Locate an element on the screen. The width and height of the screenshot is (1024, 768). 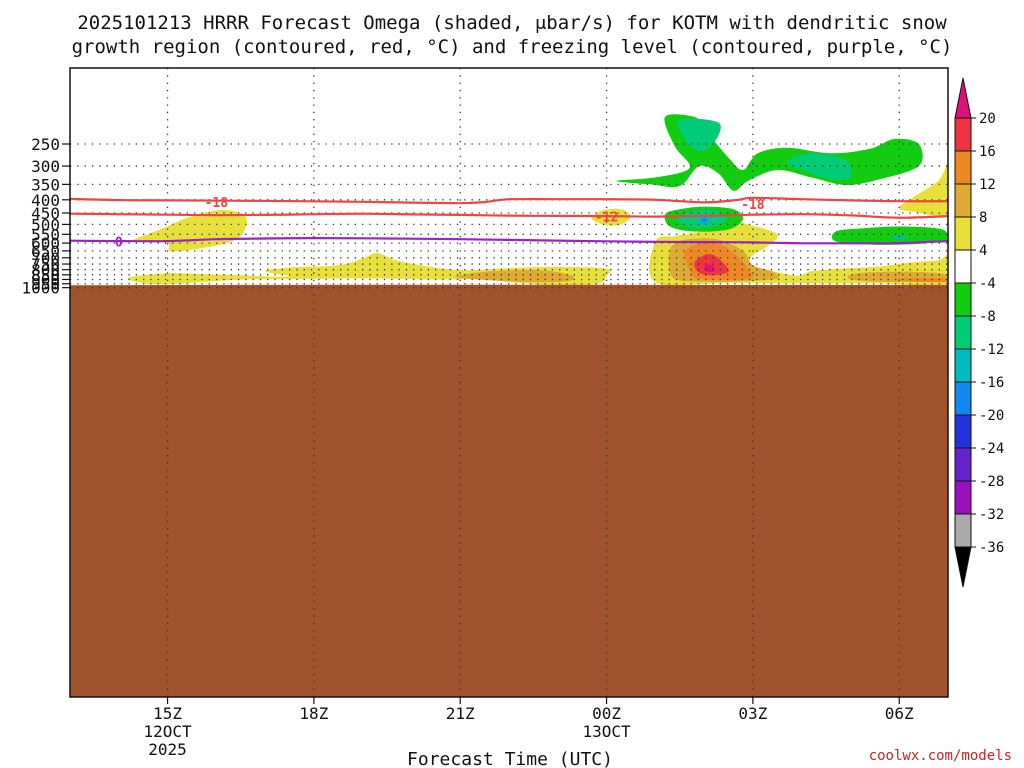
temperature-contours: -18 -18 -12 0 is located at coordinates (509, 223).